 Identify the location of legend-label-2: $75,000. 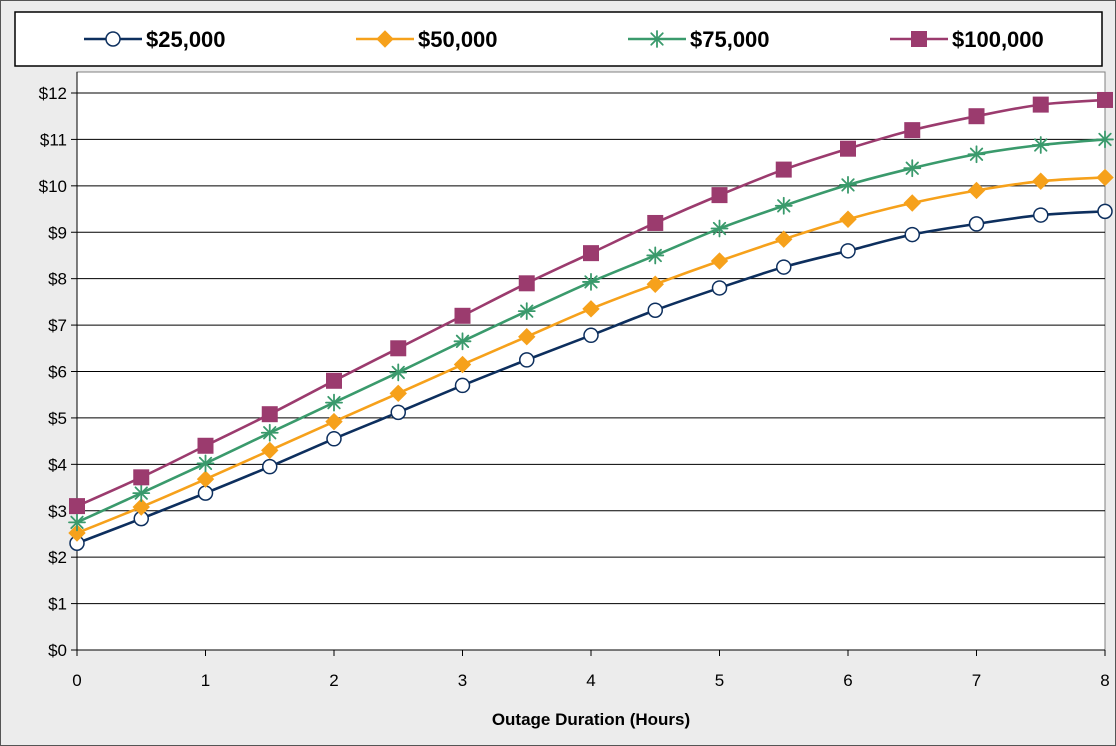
(730, 39).